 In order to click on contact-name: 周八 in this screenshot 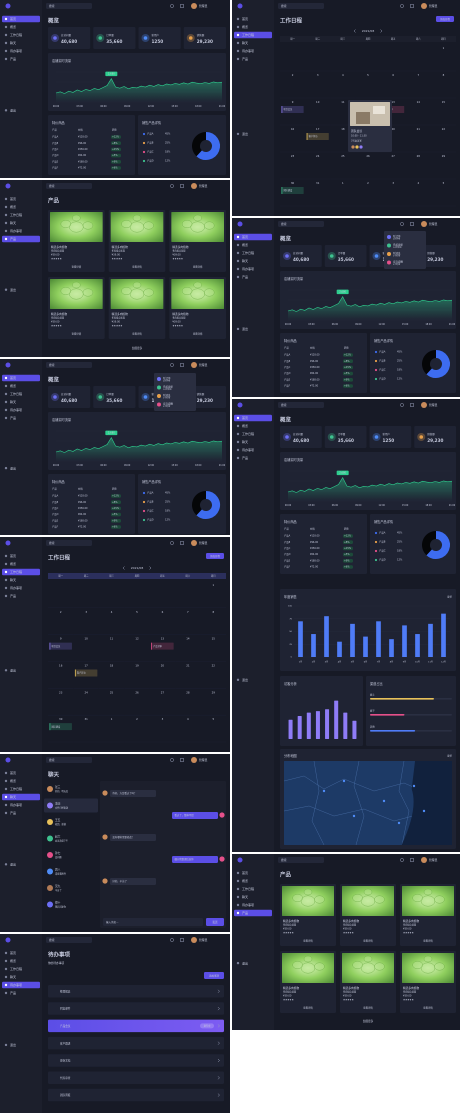, I will do `click(58, 870)`.